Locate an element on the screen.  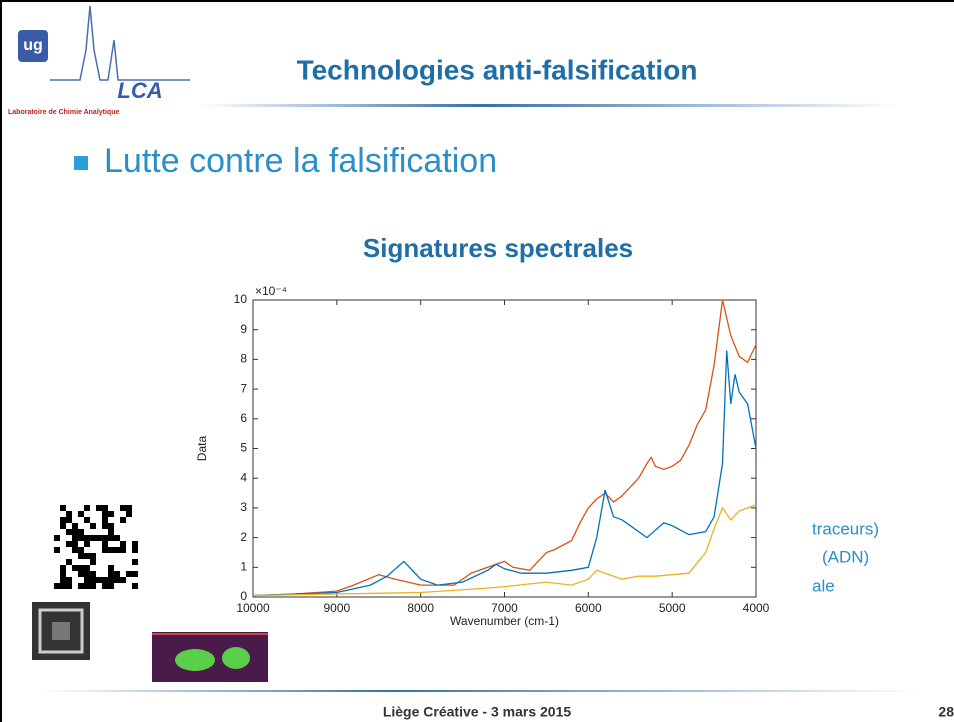
x-tick-label: 8000 is located at coordinates (420, 608).